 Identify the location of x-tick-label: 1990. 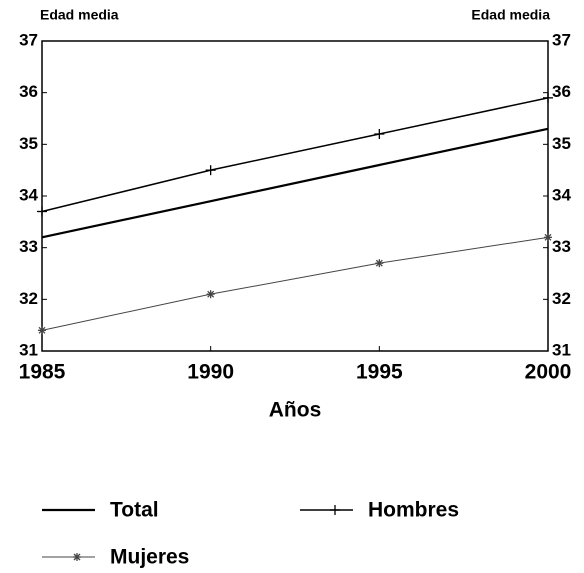
(210, 372).